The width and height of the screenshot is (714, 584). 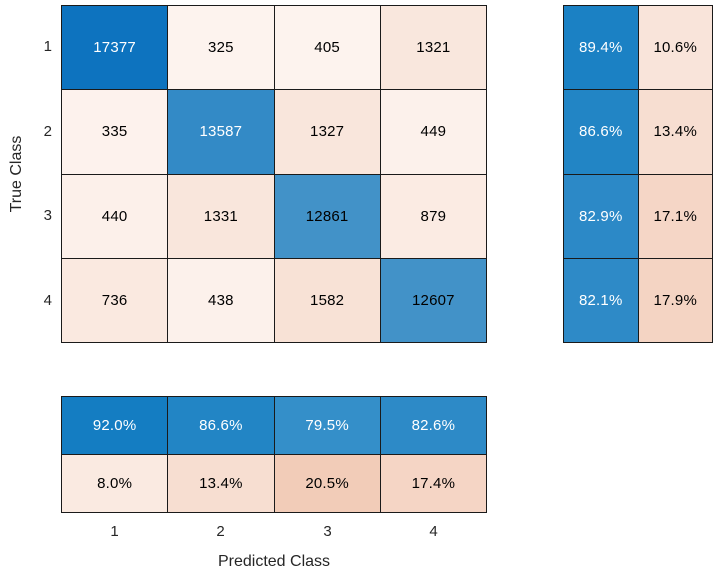 What do you see at coordinates (115, 48) in the screenshot?
I see `matrix-cell: 17377` at bounding box center [115, 48].